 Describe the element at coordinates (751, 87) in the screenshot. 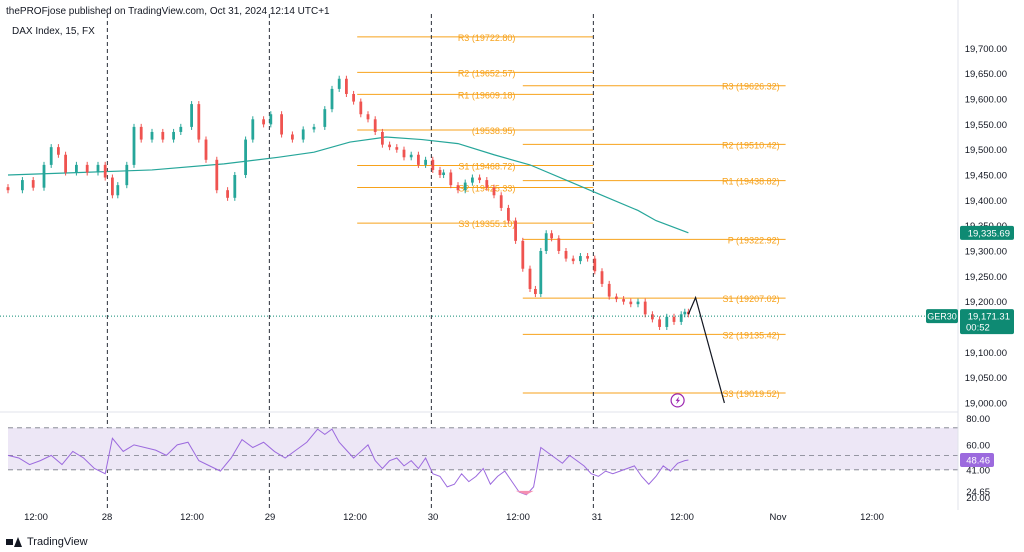

I see `pivot-label: R3 (19626.32)` at that location.